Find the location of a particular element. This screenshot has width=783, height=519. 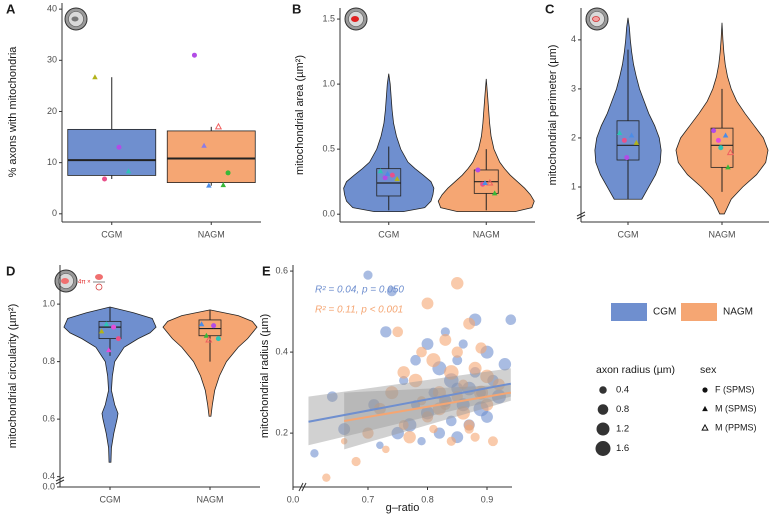

legend-label: 1.6 is located at coordinates (622, 448).